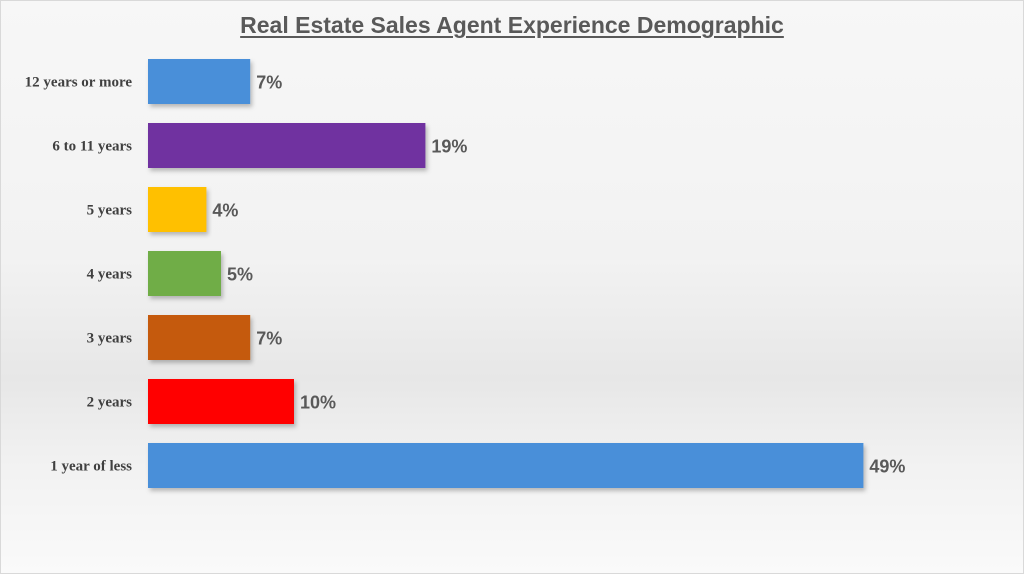 Image resolution: width=1024 pixels, height=574 pixels. I want to click on data-label: 10%, so click(318, 403).